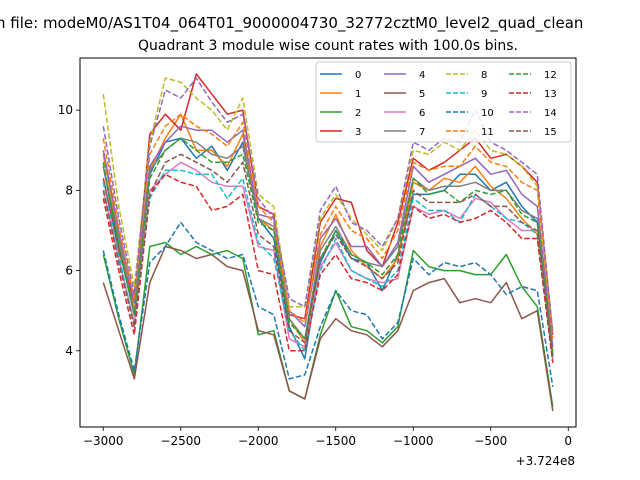  I want to click on y-tick-label: 10, so click(65, 110).